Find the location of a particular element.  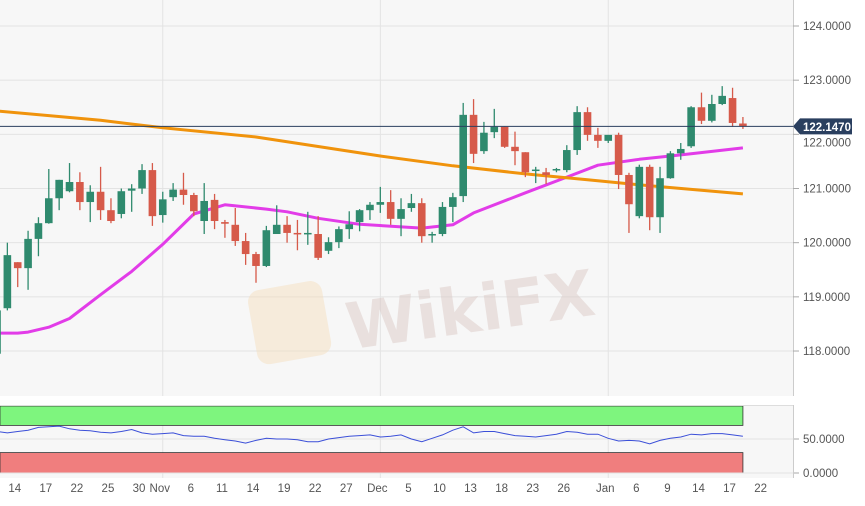

y-tick-label: 124.0000 is located at coordinates (827, 27).